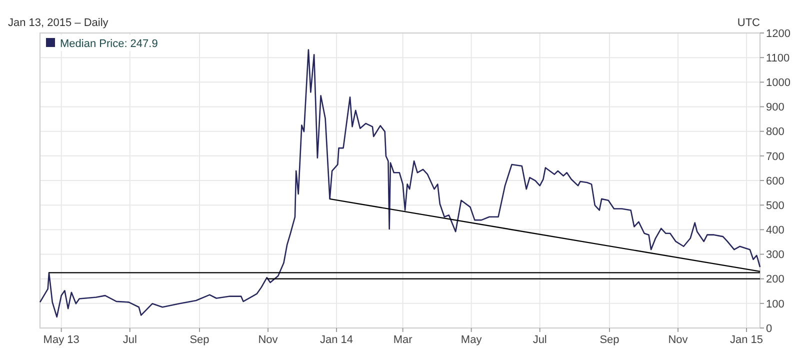  I want to click on y-tick-label: 100, so click(775, 304).